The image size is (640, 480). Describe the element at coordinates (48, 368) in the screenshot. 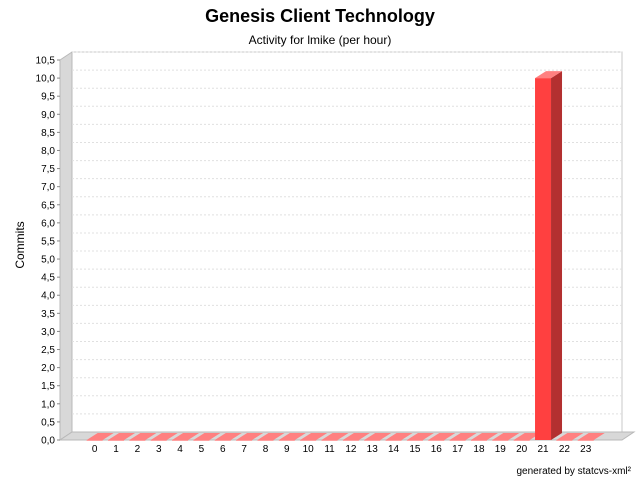

I see `y-tick-label: 2,0` at that location.